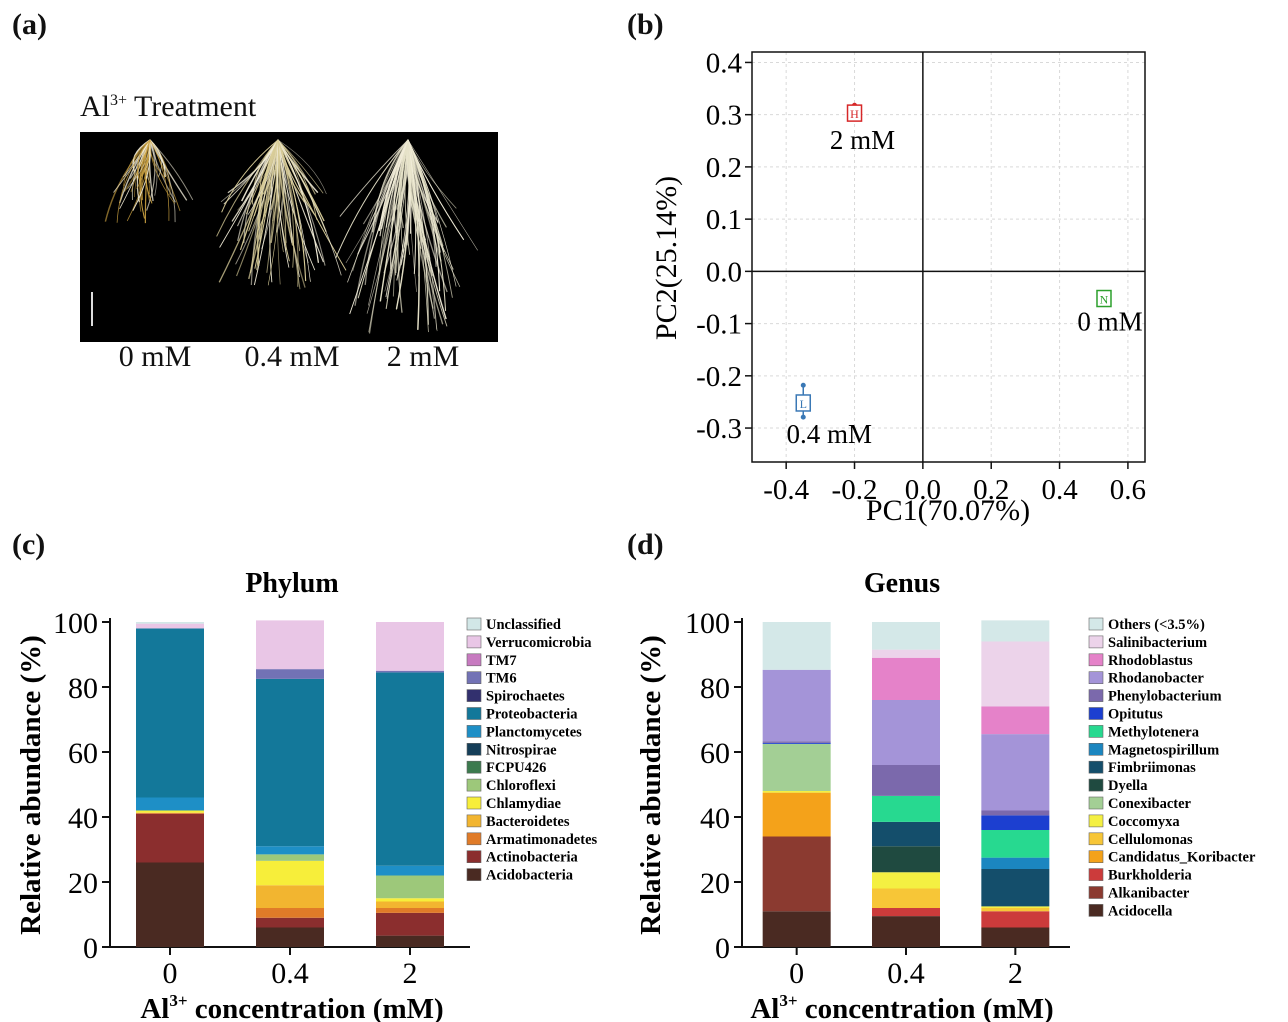  I want to click on legend-label: TM6, so click(501, 679).